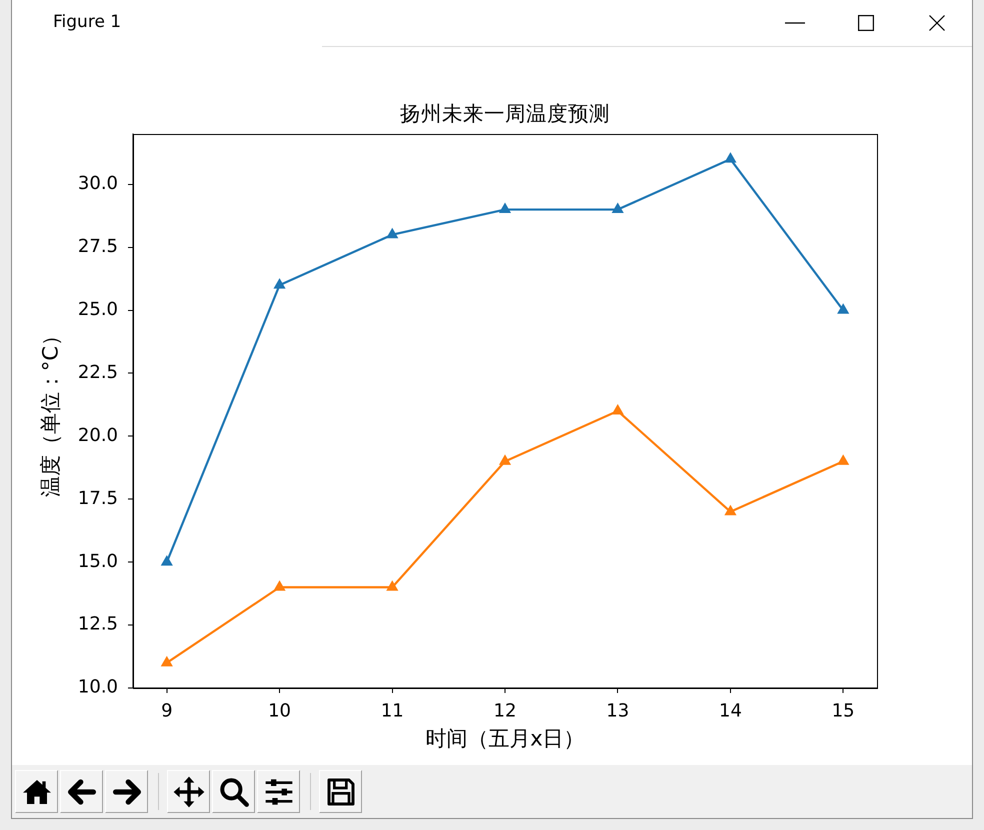  What do you see at coordinates (730, 711) in the screenshot?
I see `x-tick-label: 14` at bounding box center [730, 711].